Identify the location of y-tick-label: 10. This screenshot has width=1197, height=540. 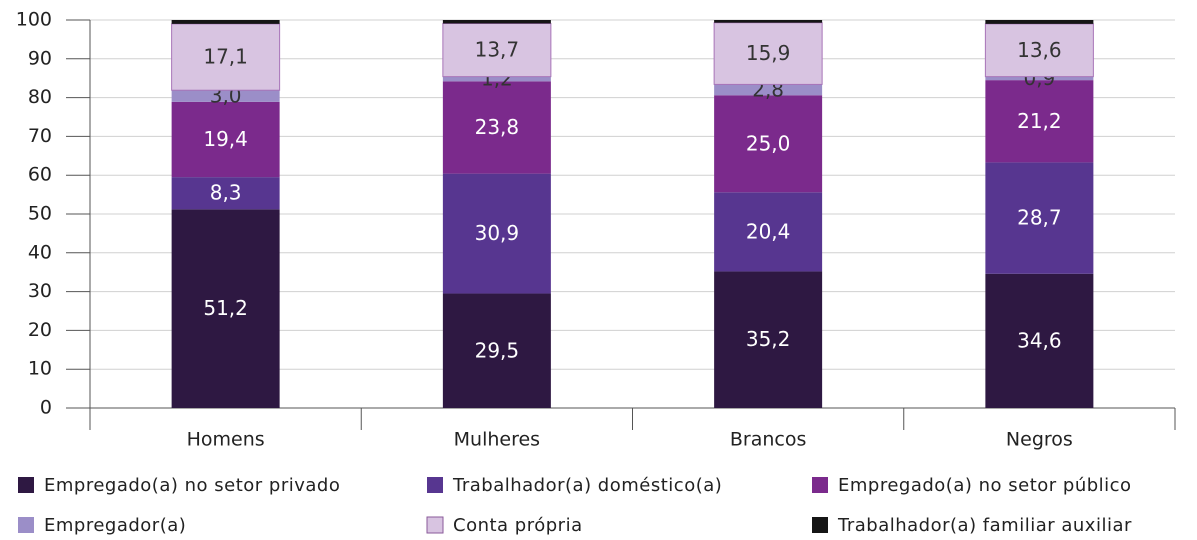
(40, 369).